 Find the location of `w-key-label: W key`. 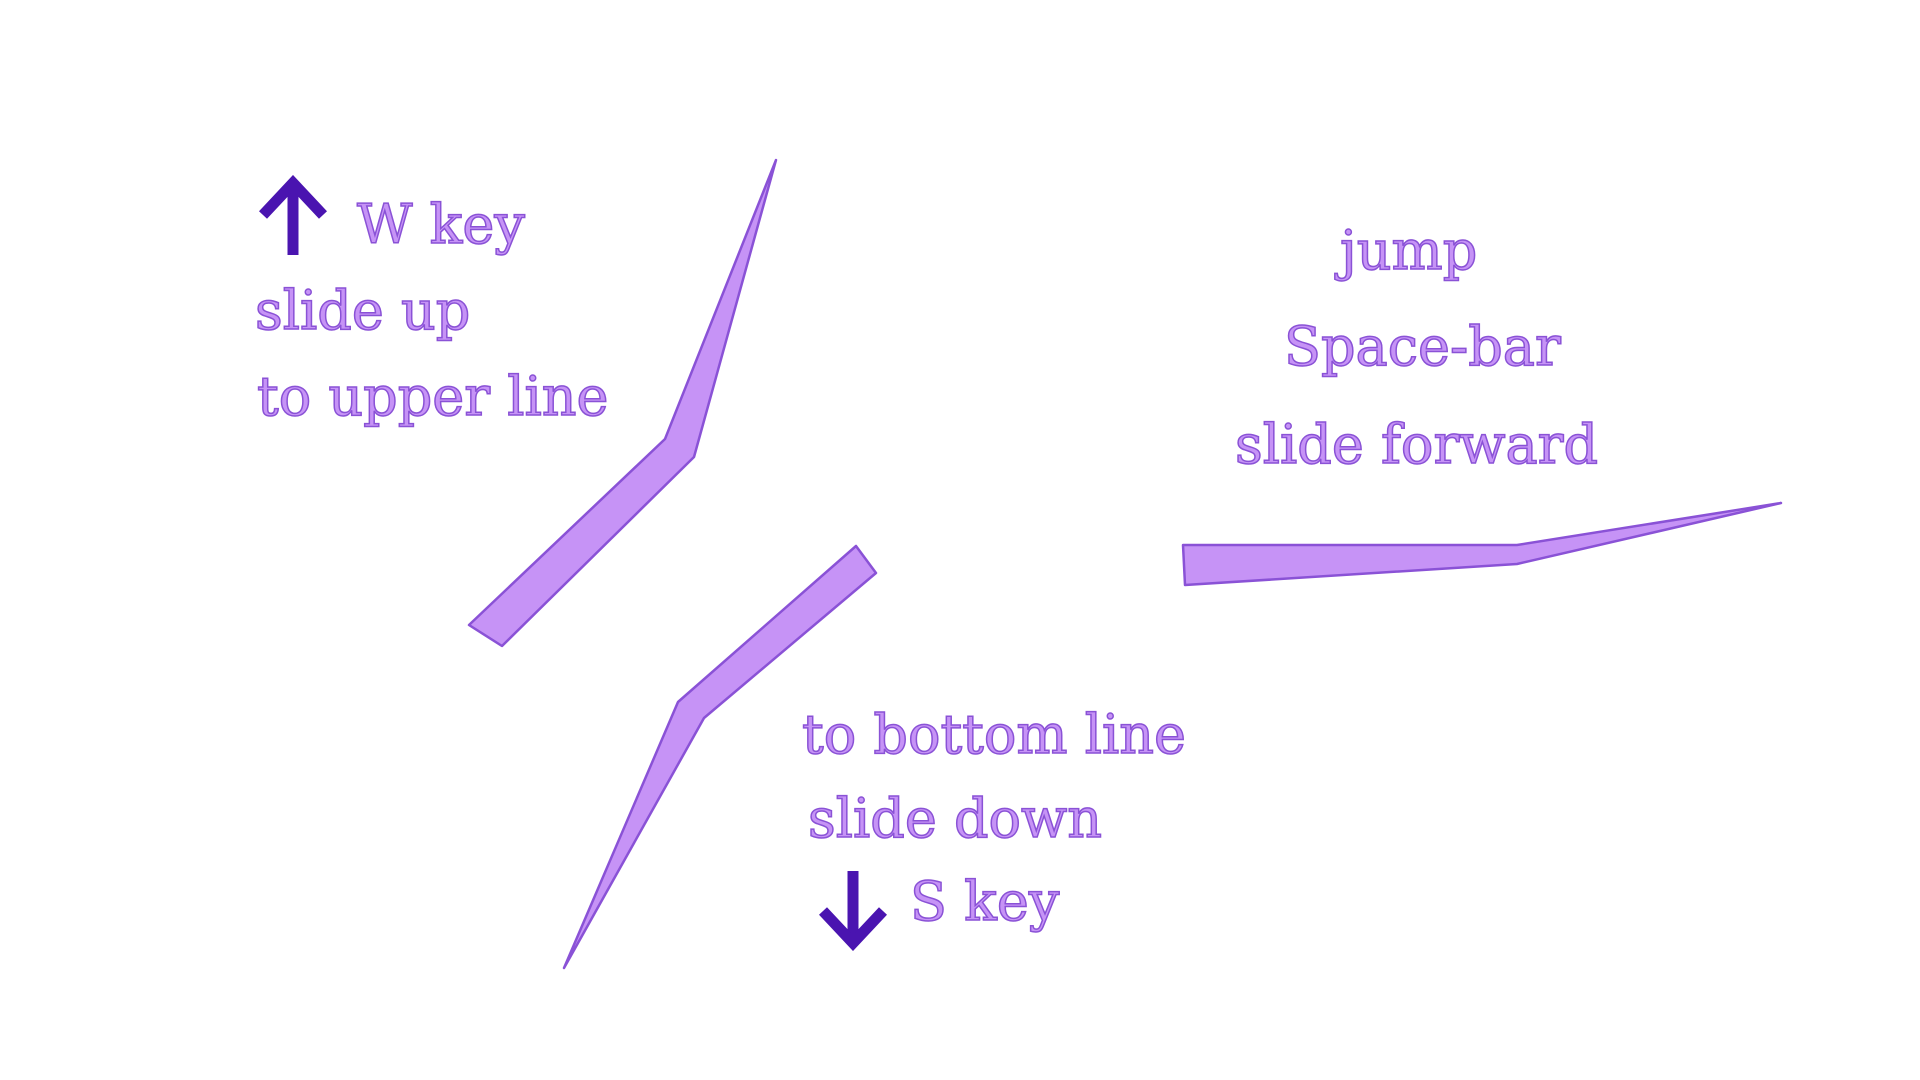

w-key-label: W key is located at coordinates (440, 224).